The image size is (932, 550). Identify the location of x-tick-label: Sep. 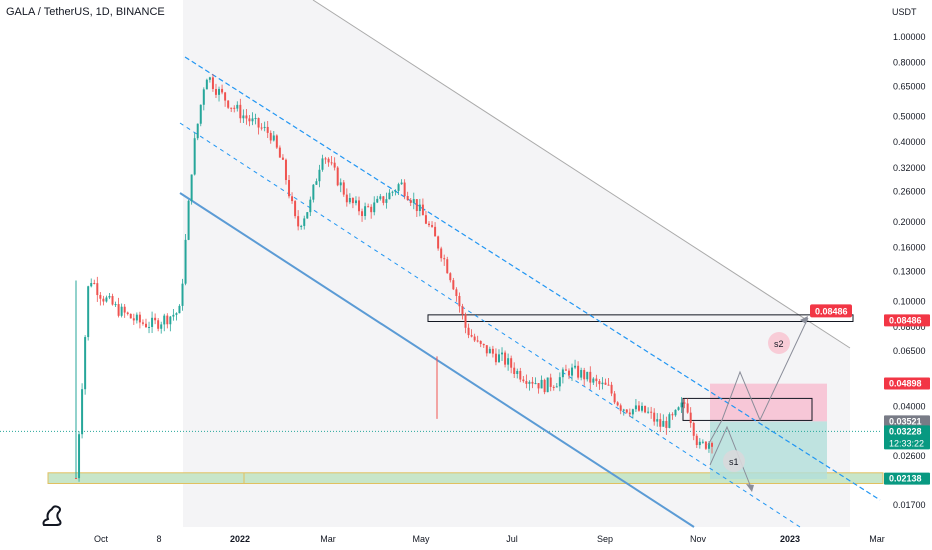
(605, 539).